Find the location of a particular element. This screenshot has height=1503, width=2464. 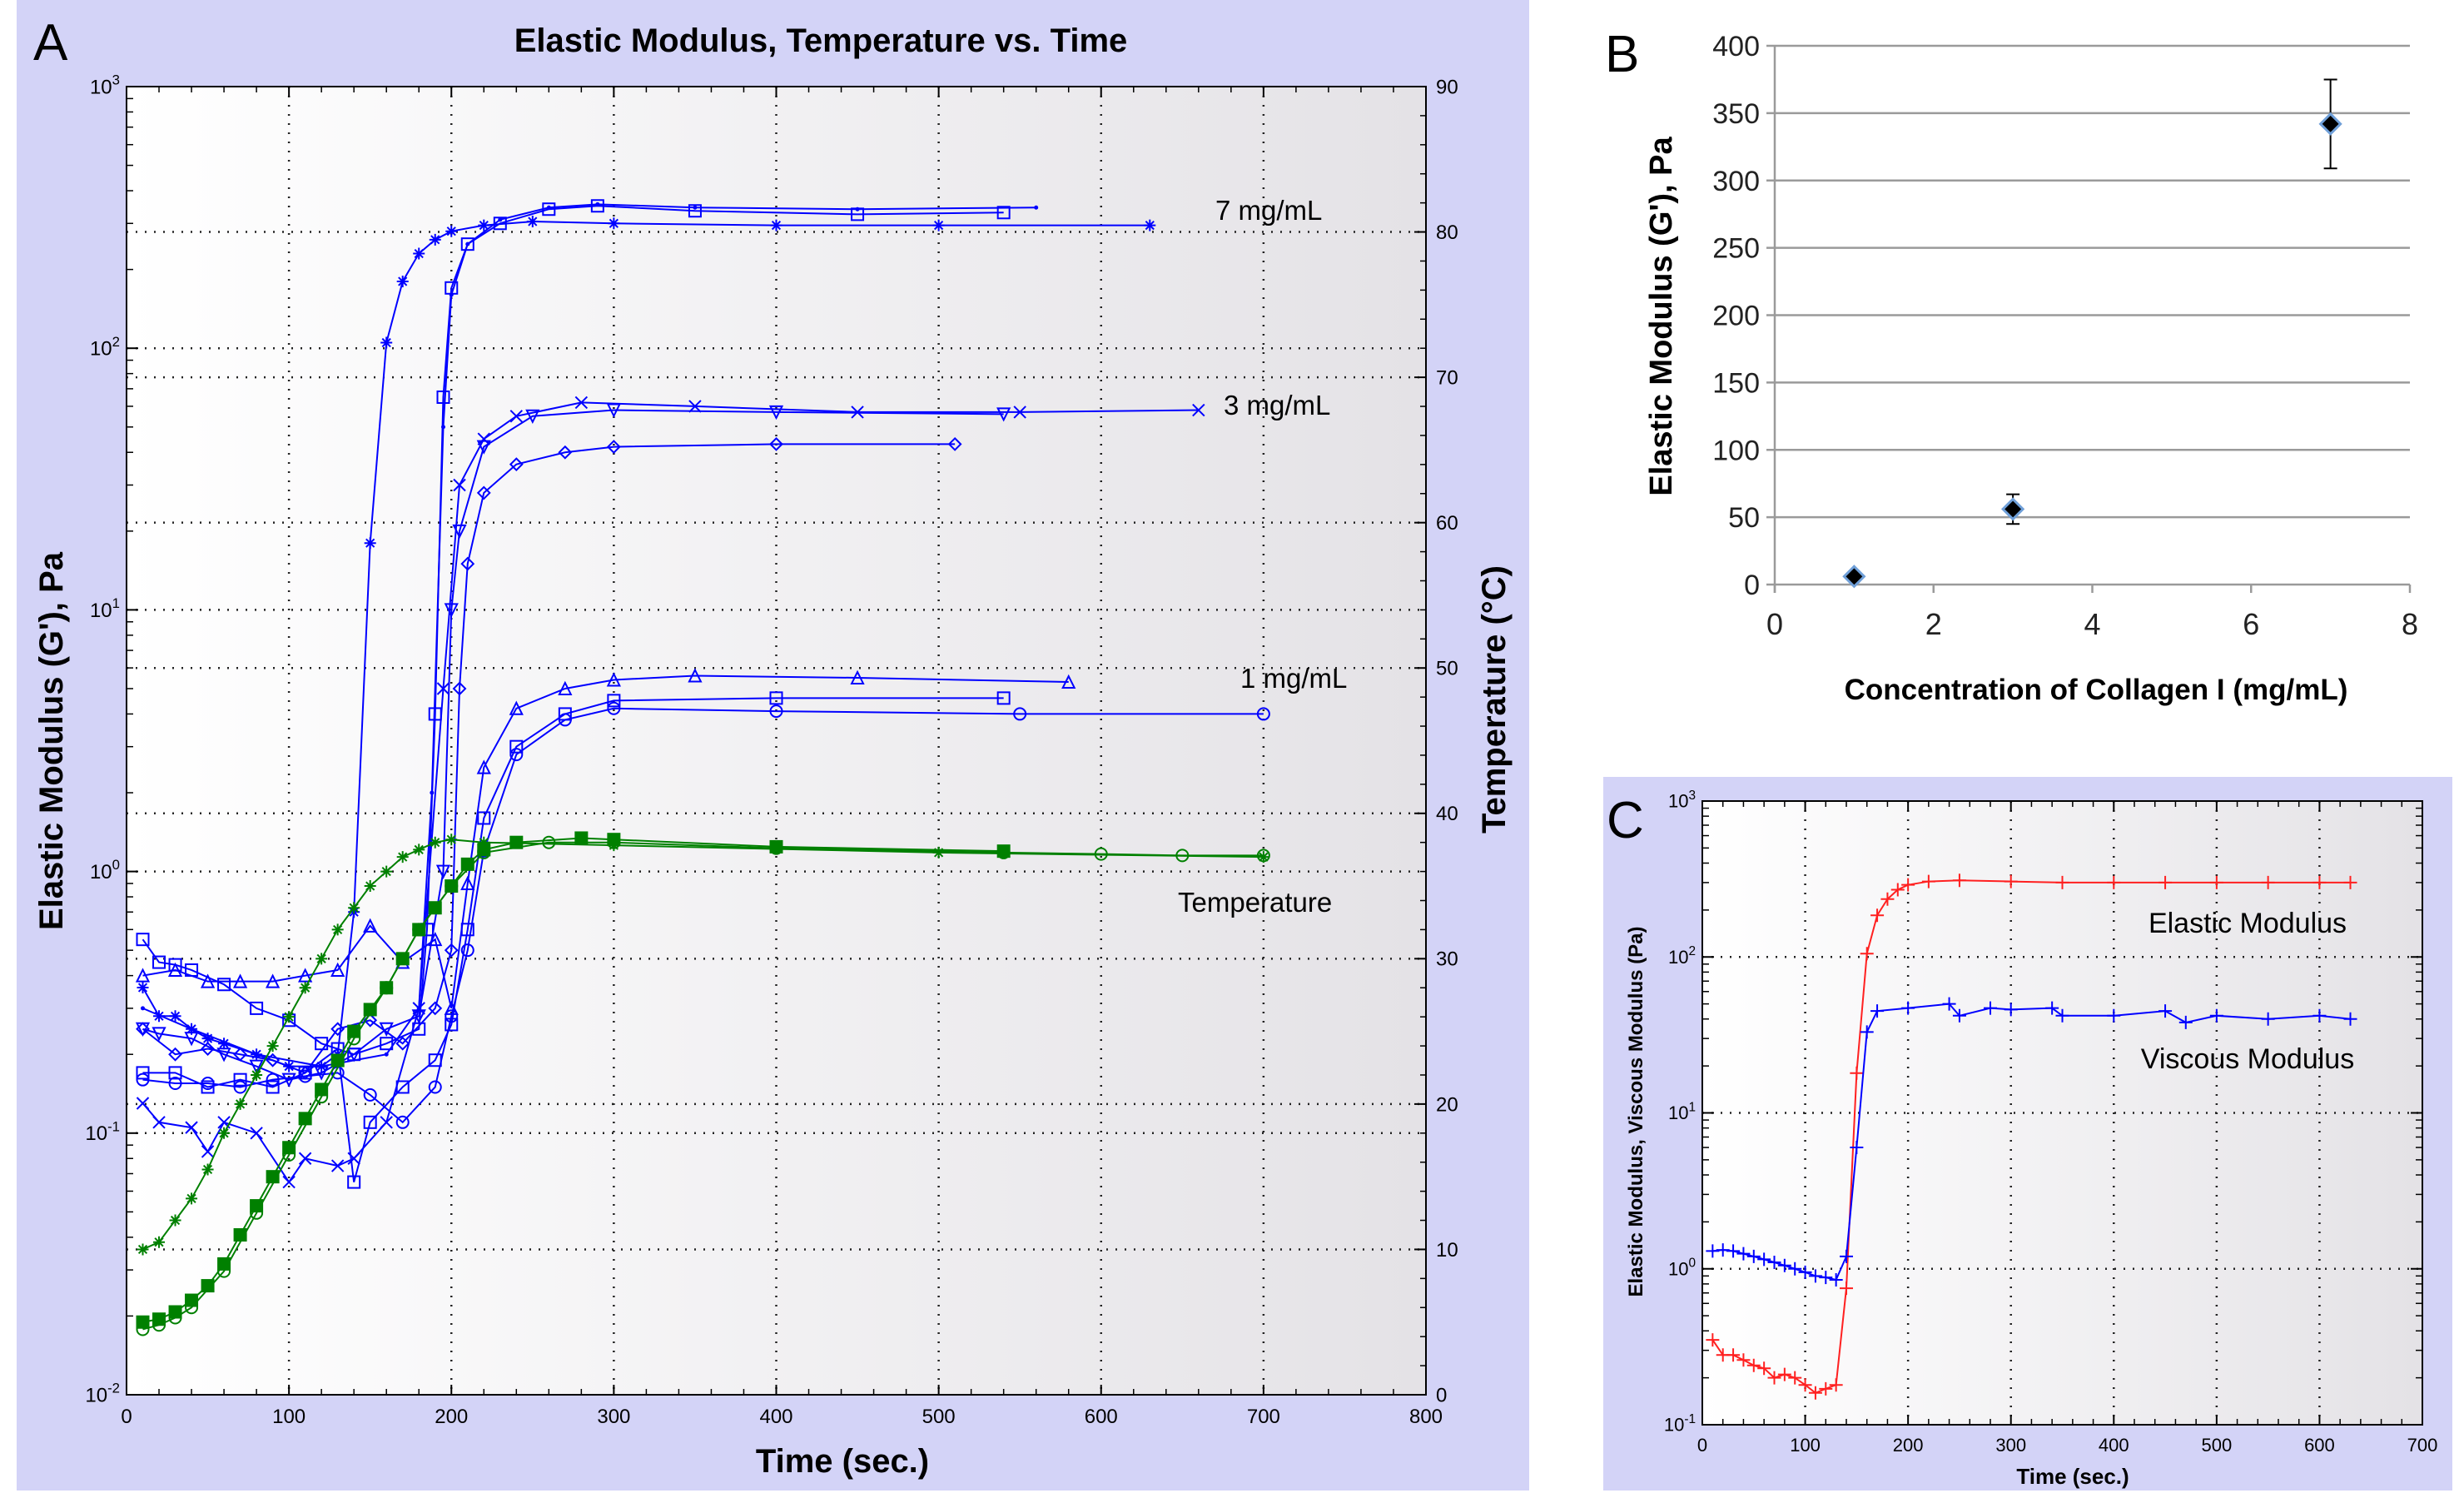

y-tick-label: 10³ is located at coordinates (105, 85).